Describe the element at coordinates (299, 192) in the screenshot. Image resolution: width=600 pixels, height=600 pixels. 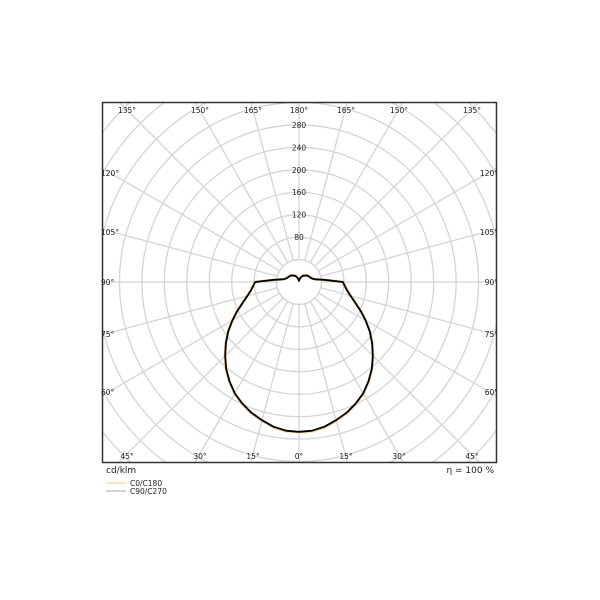
I see `radial-tick-label: 160` at that location.